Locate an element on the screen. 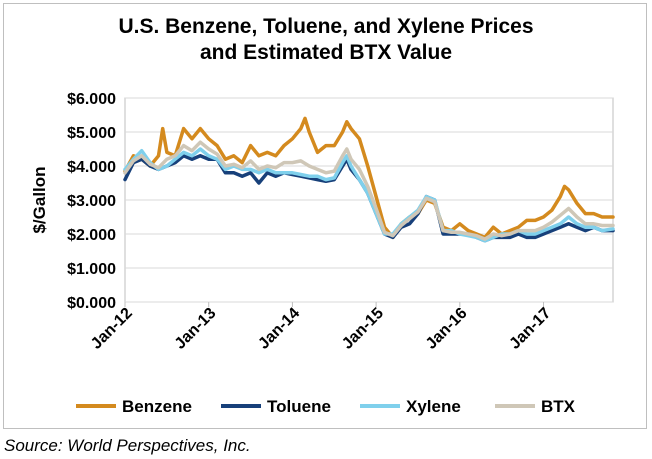 The image size is (652, 459). x-tick-label: Jan-14 is located at coordinates (279, 329).